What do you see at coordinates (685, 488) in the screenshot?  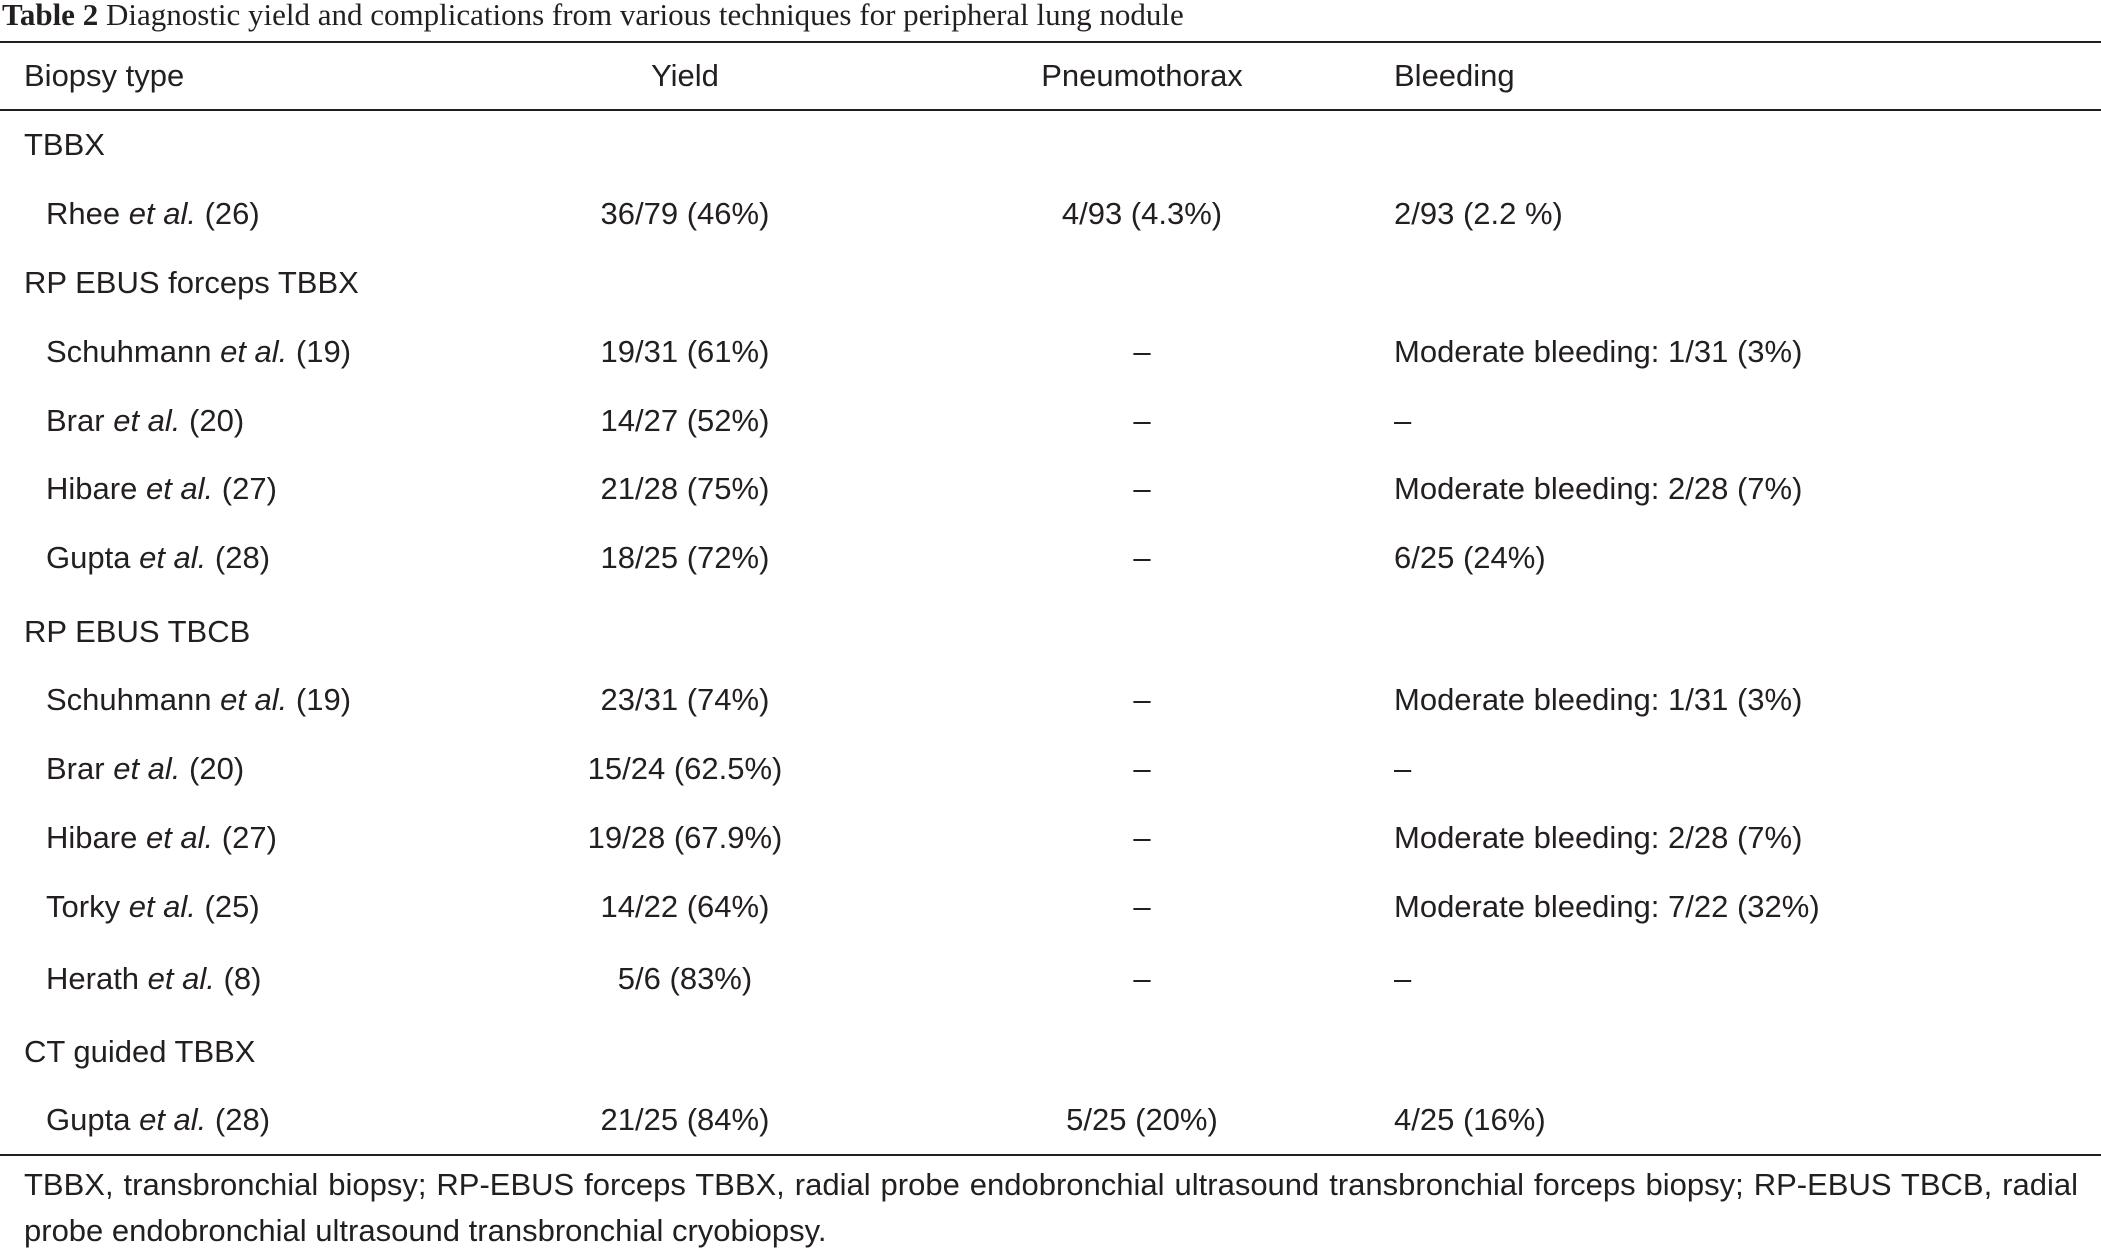 I see `yield-cell: 21/28 (75%)` at bounding box center [685, 488].